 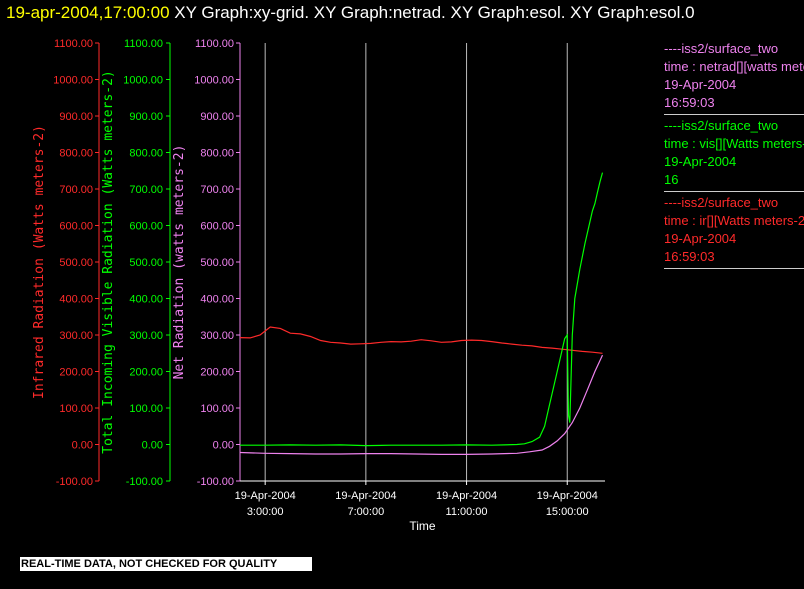 I want to click on legend-variable: time : netrad[][watts meters-2], so click(x=734, y=66).